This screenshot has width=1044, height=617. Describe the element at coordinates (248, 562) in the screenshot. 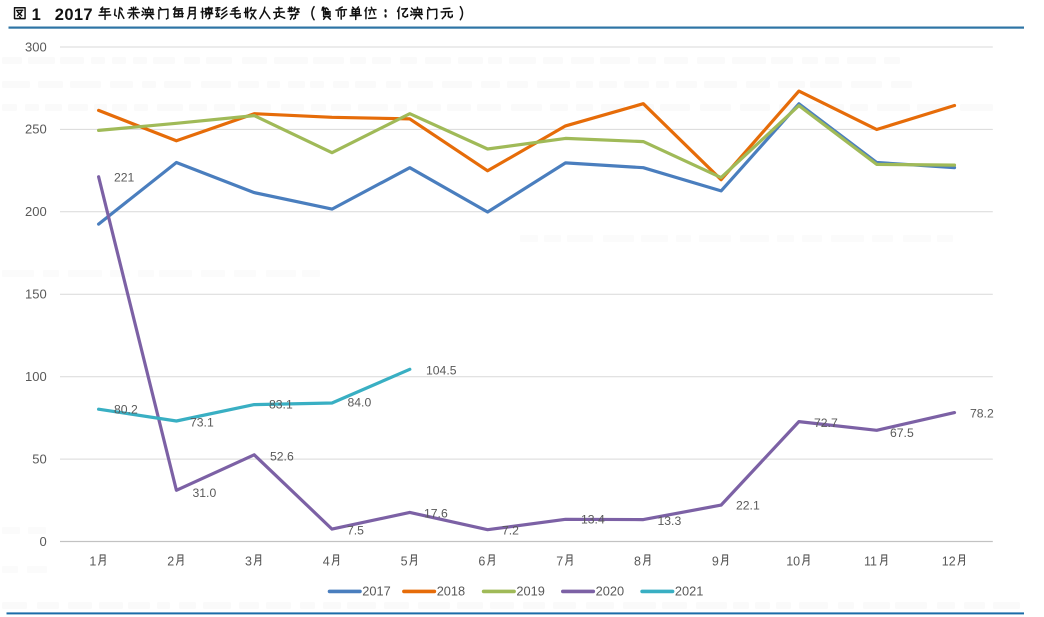

I see `svg-text: 3` at that location.